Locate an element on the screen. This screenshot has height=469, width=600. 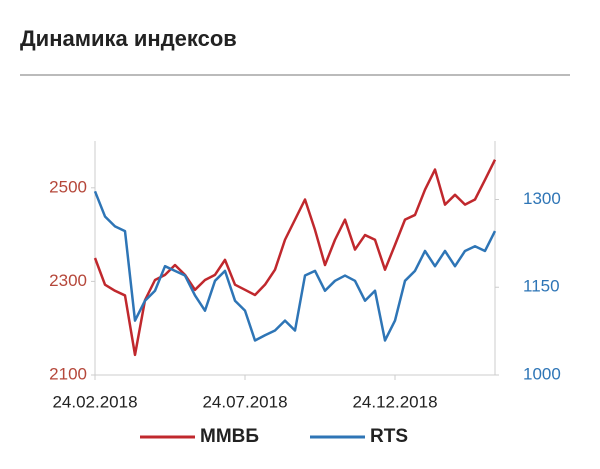
chart-title: Динамика индексов is located at coordinates (128, 38).